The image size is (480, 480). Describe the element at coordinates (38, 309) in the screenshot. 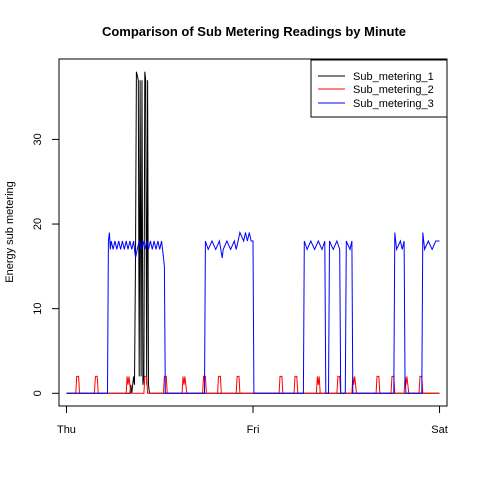

I see `y-tick-label: 10` at that location.